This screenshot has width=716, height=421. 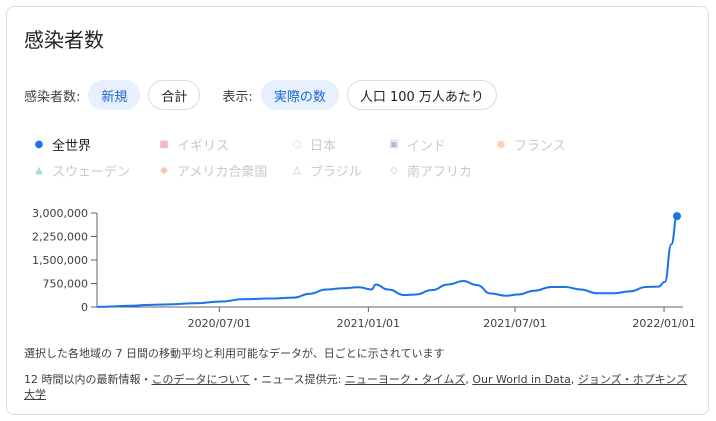 What do you see at coordinates (52, 97) in the screenshot?
I see `cases-label: 感染者数:` at bounding box center [52, 97].